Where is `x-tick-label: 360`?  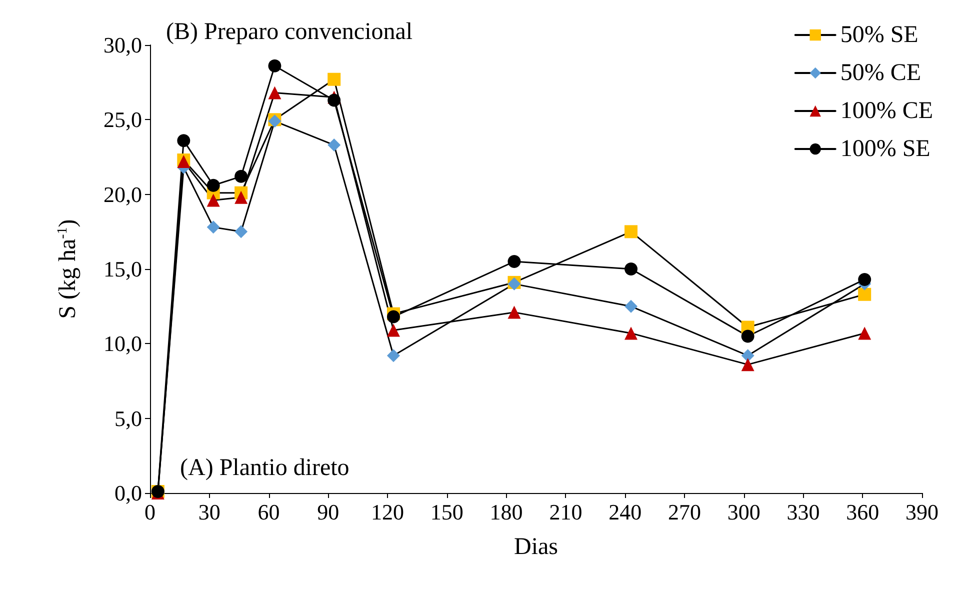
x-tick-label: 360 is located at coordinates (863, 512).